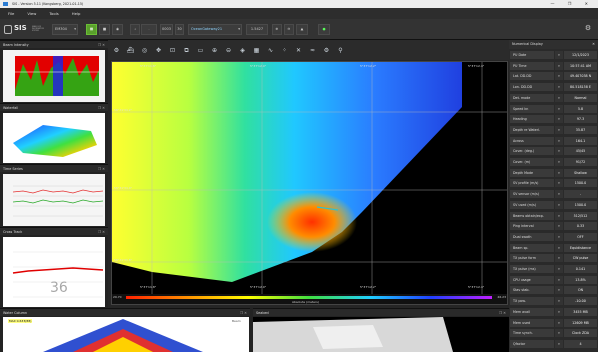 Image resolution: width=598 pixels, height=352 pixels. What do you see at coordinates (214, 50) in the screenshot?
I see `zoom-in-icon: ⊕` at bounding box center [214, 50].